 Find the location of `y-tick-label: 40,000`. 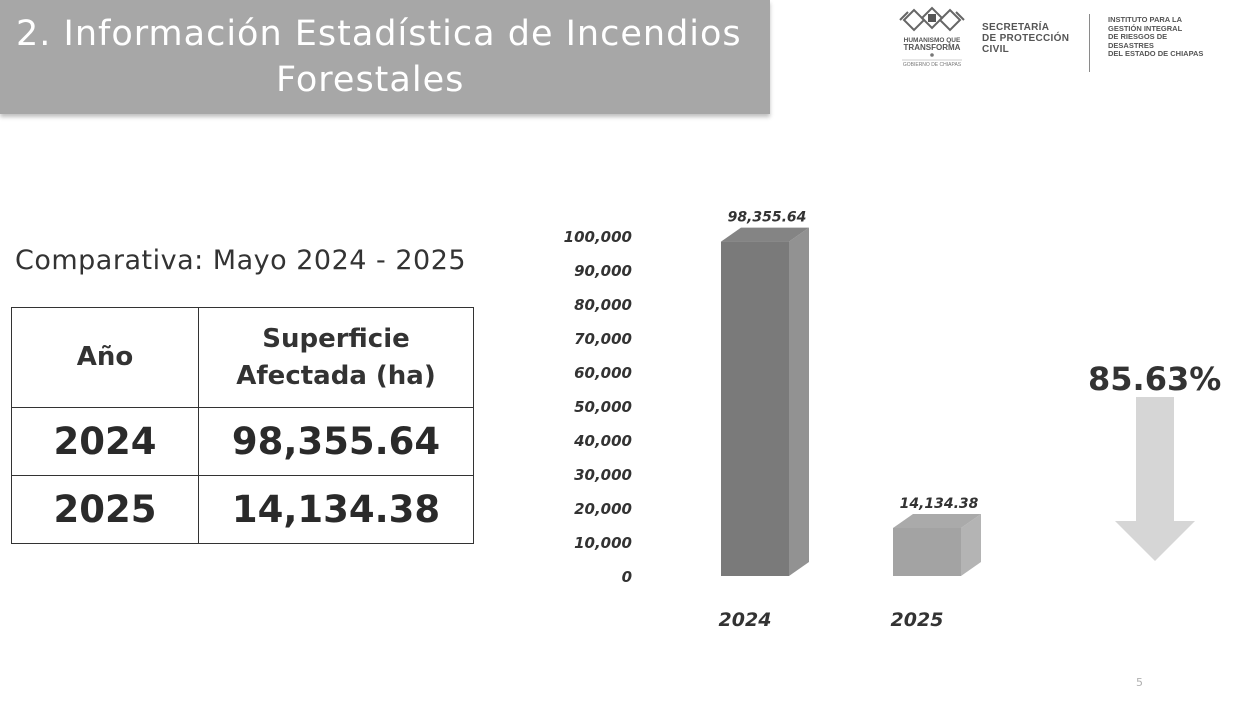

y-tick-label: 40,000 is located at coordinates (602, 441).